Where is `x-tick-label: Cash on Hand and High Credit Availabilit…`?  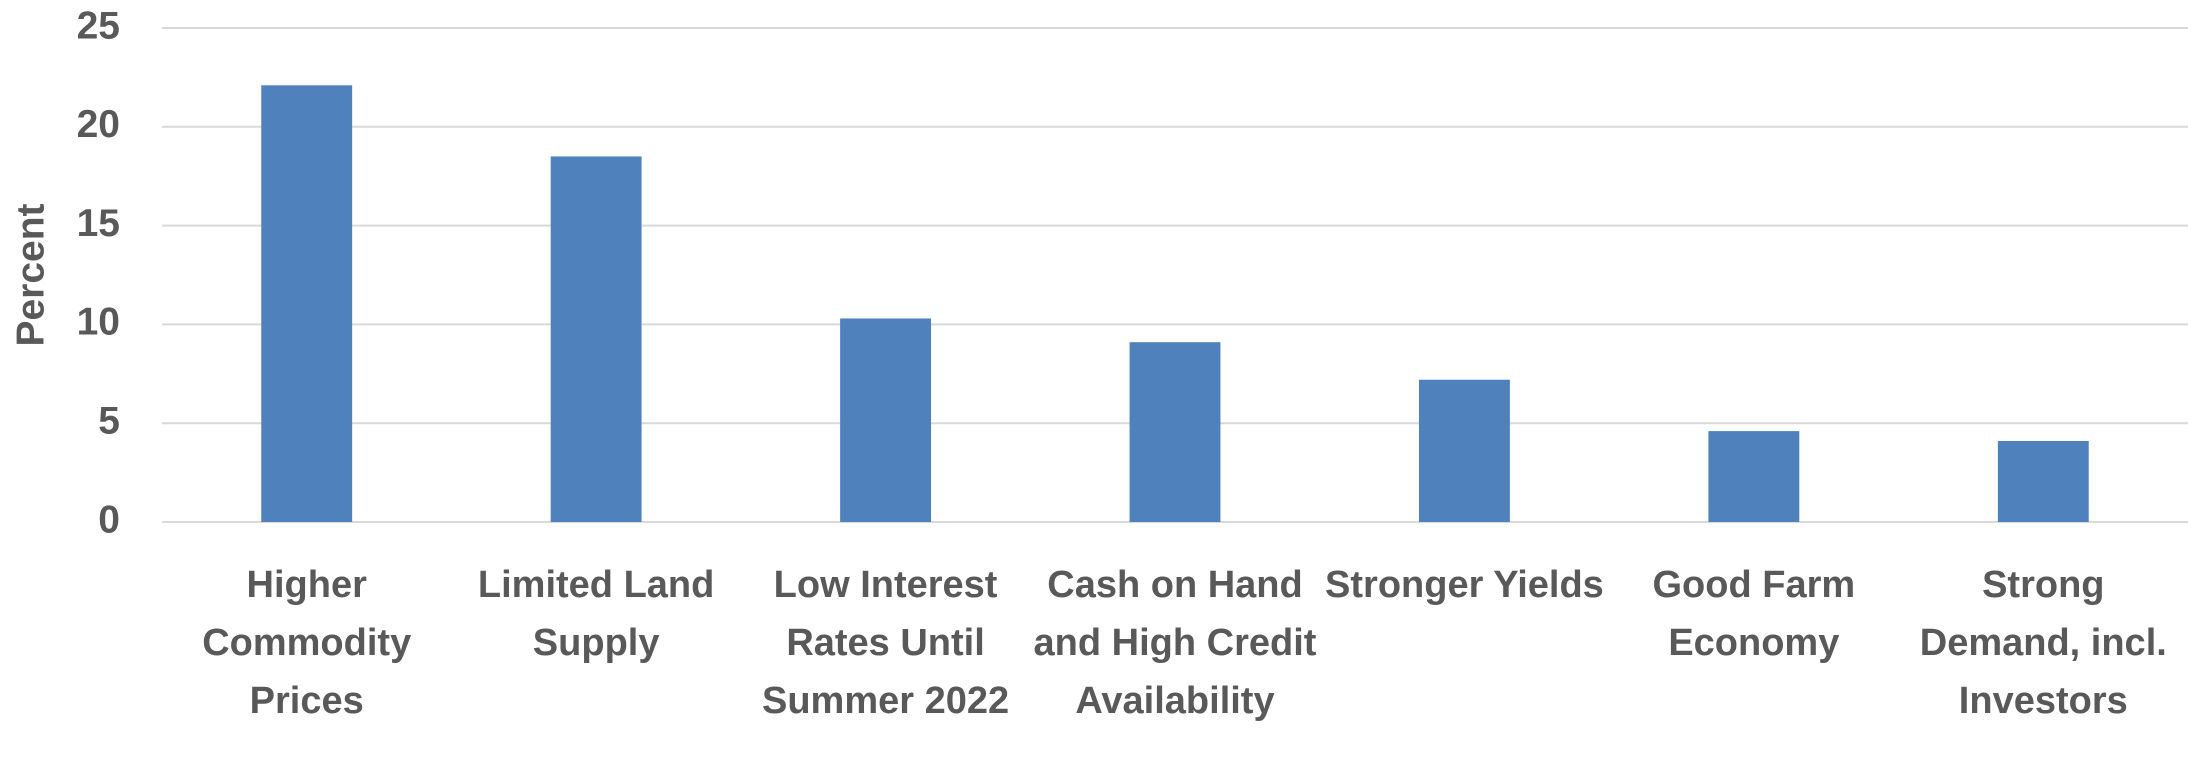 x-tick-label: Cash on Hand and High Credit Availabilit… is located at coordinates (1175, 643).